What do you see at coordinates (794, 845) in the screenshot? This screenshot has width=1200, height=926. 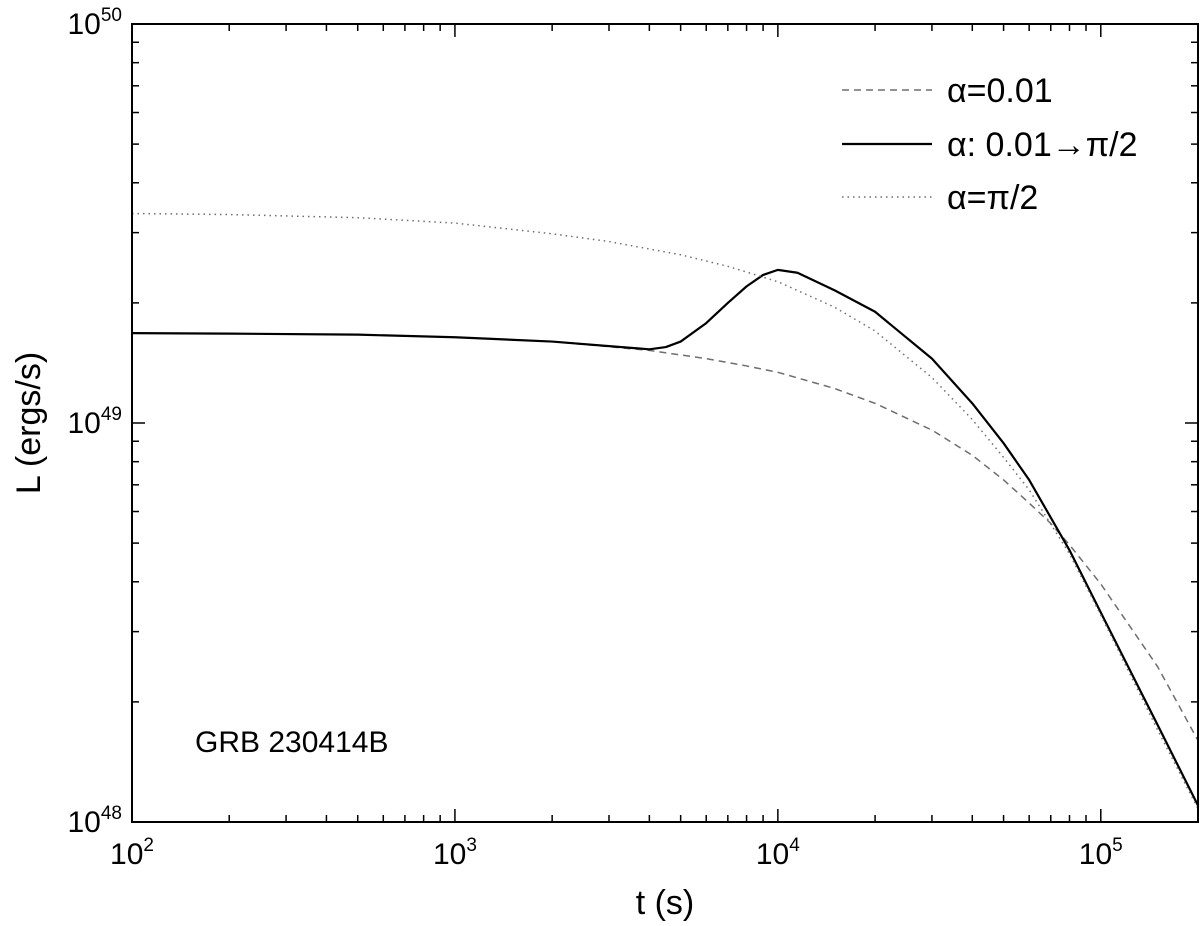 I see `x-tick-label-exponent: 4` at bounding box center [794, 845].